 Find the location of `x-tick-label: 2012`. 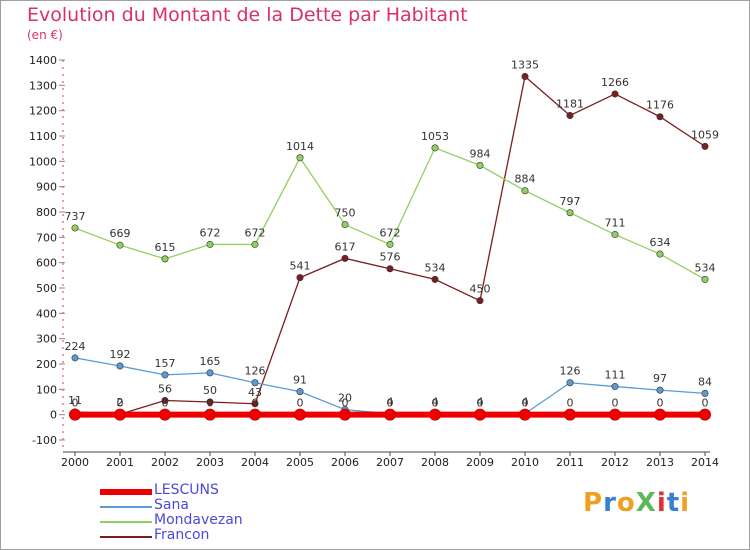

x-tick-label: 2012 is located at coordinates (615, 462).